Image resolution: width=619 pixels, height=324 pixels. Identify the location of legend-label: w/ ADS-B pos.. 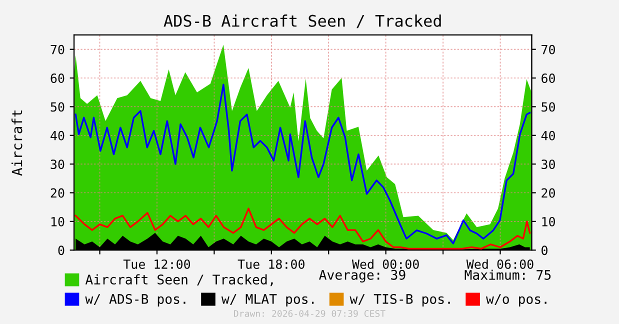
(135, 300).